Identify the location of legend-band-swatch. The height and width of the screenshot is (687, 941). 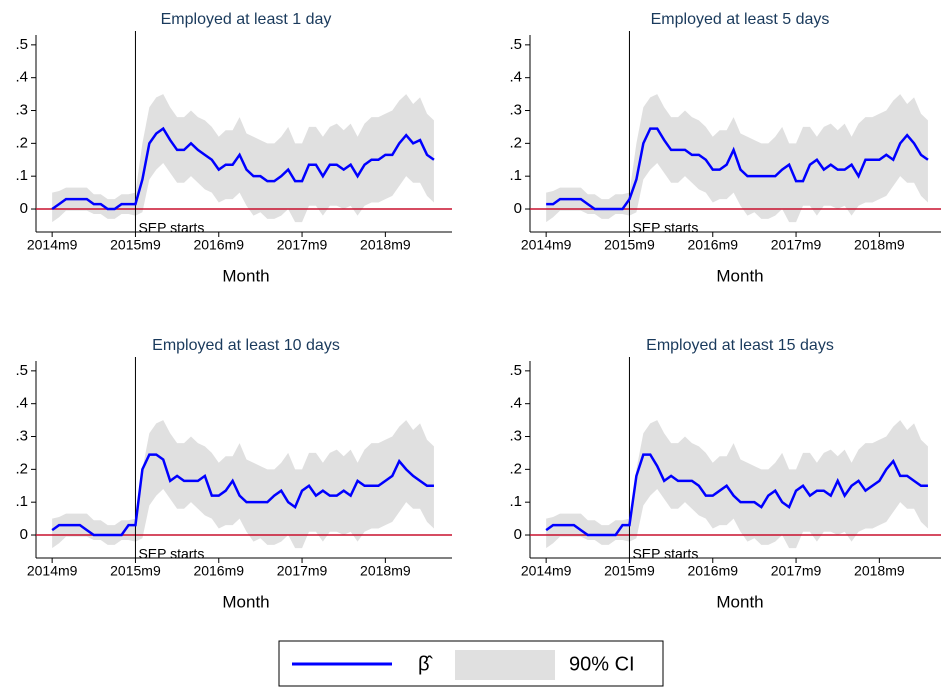
(505, 665).